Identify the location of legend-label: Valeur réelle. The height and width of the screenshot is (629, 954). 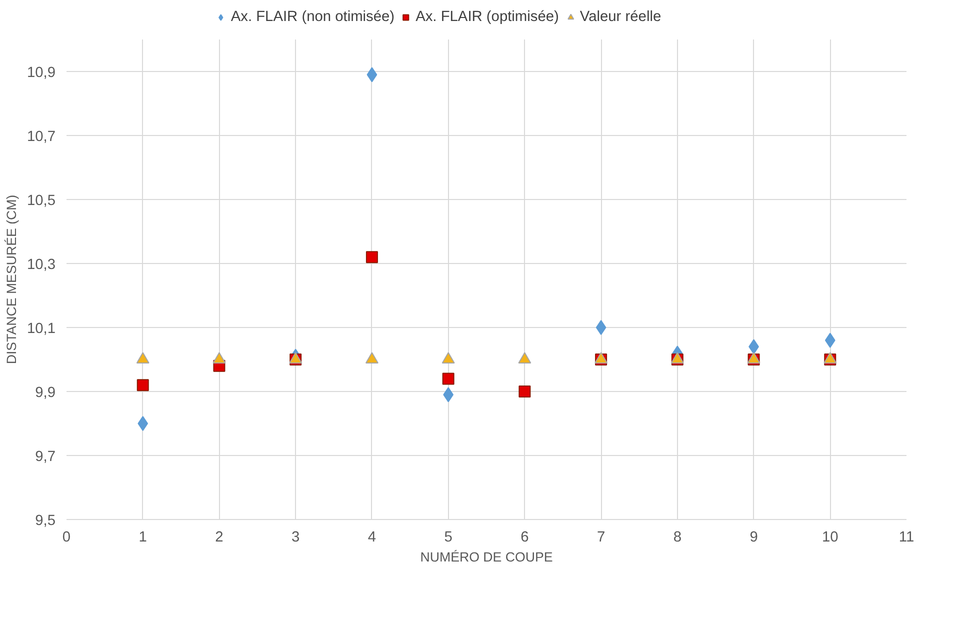
(621, 17).